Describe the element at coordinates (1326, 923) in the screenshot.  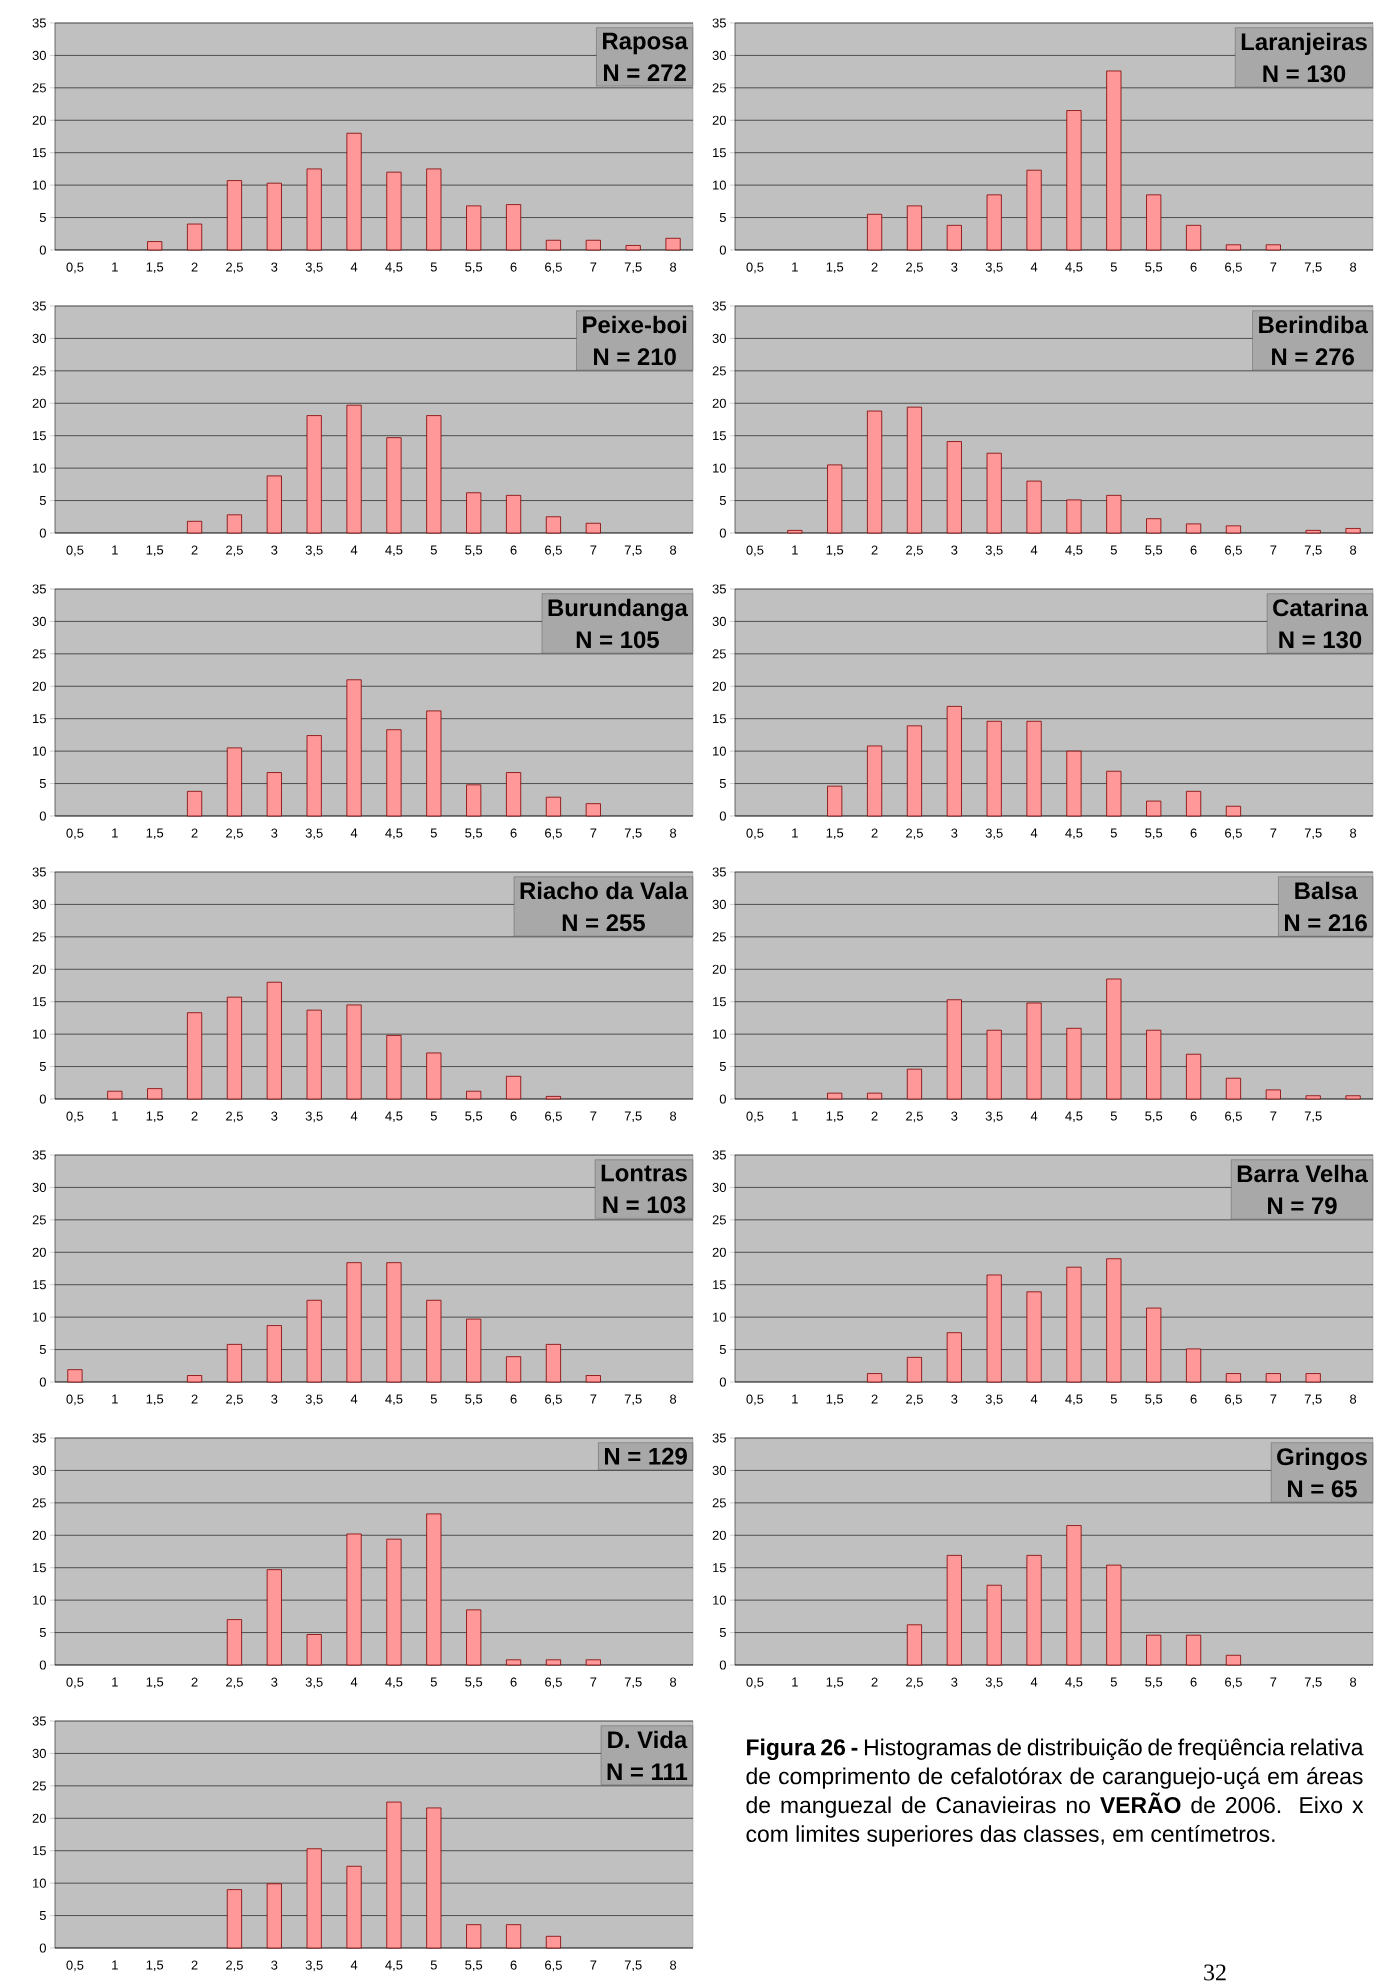
I see `text: N = 216` at that location.